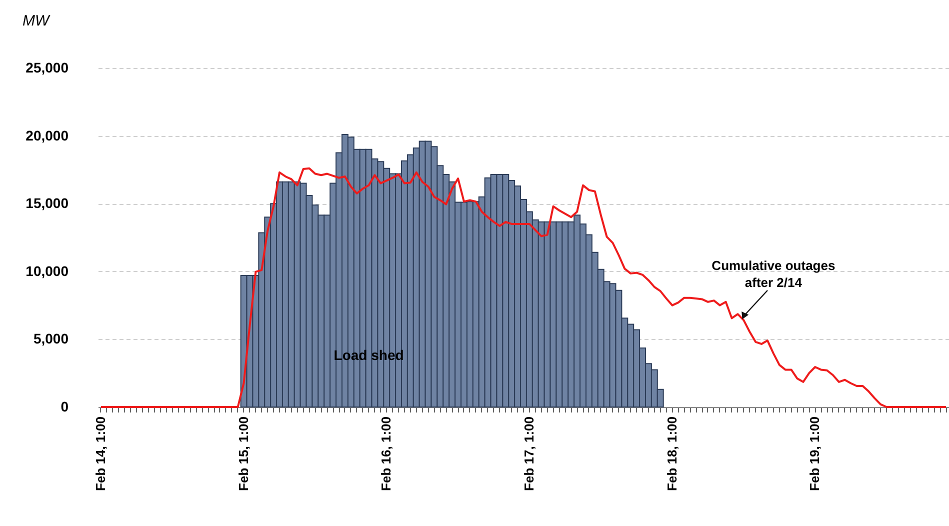 The height and width of the screenshot is (526, 949). I want to click on y-tick-label: 0, so click(64, 406).